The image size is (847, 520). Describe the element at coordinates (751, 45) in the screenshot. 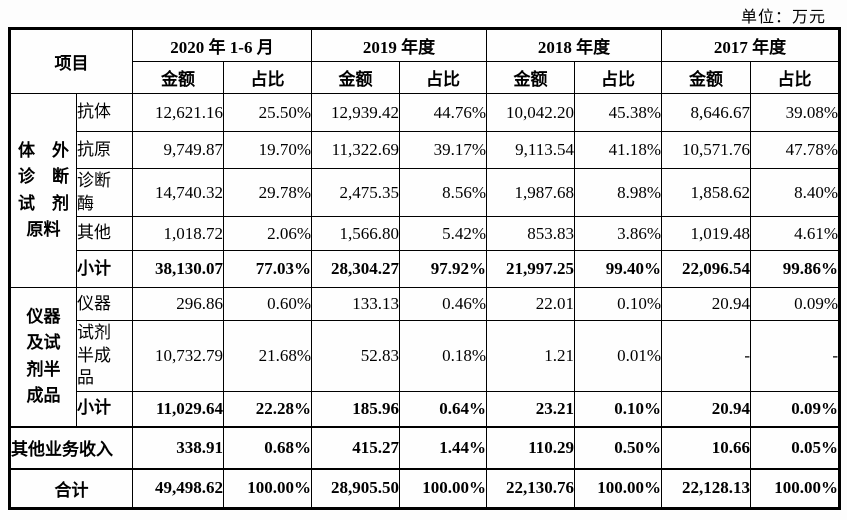

I see `period-header-2017: 2017 年度` at that location.